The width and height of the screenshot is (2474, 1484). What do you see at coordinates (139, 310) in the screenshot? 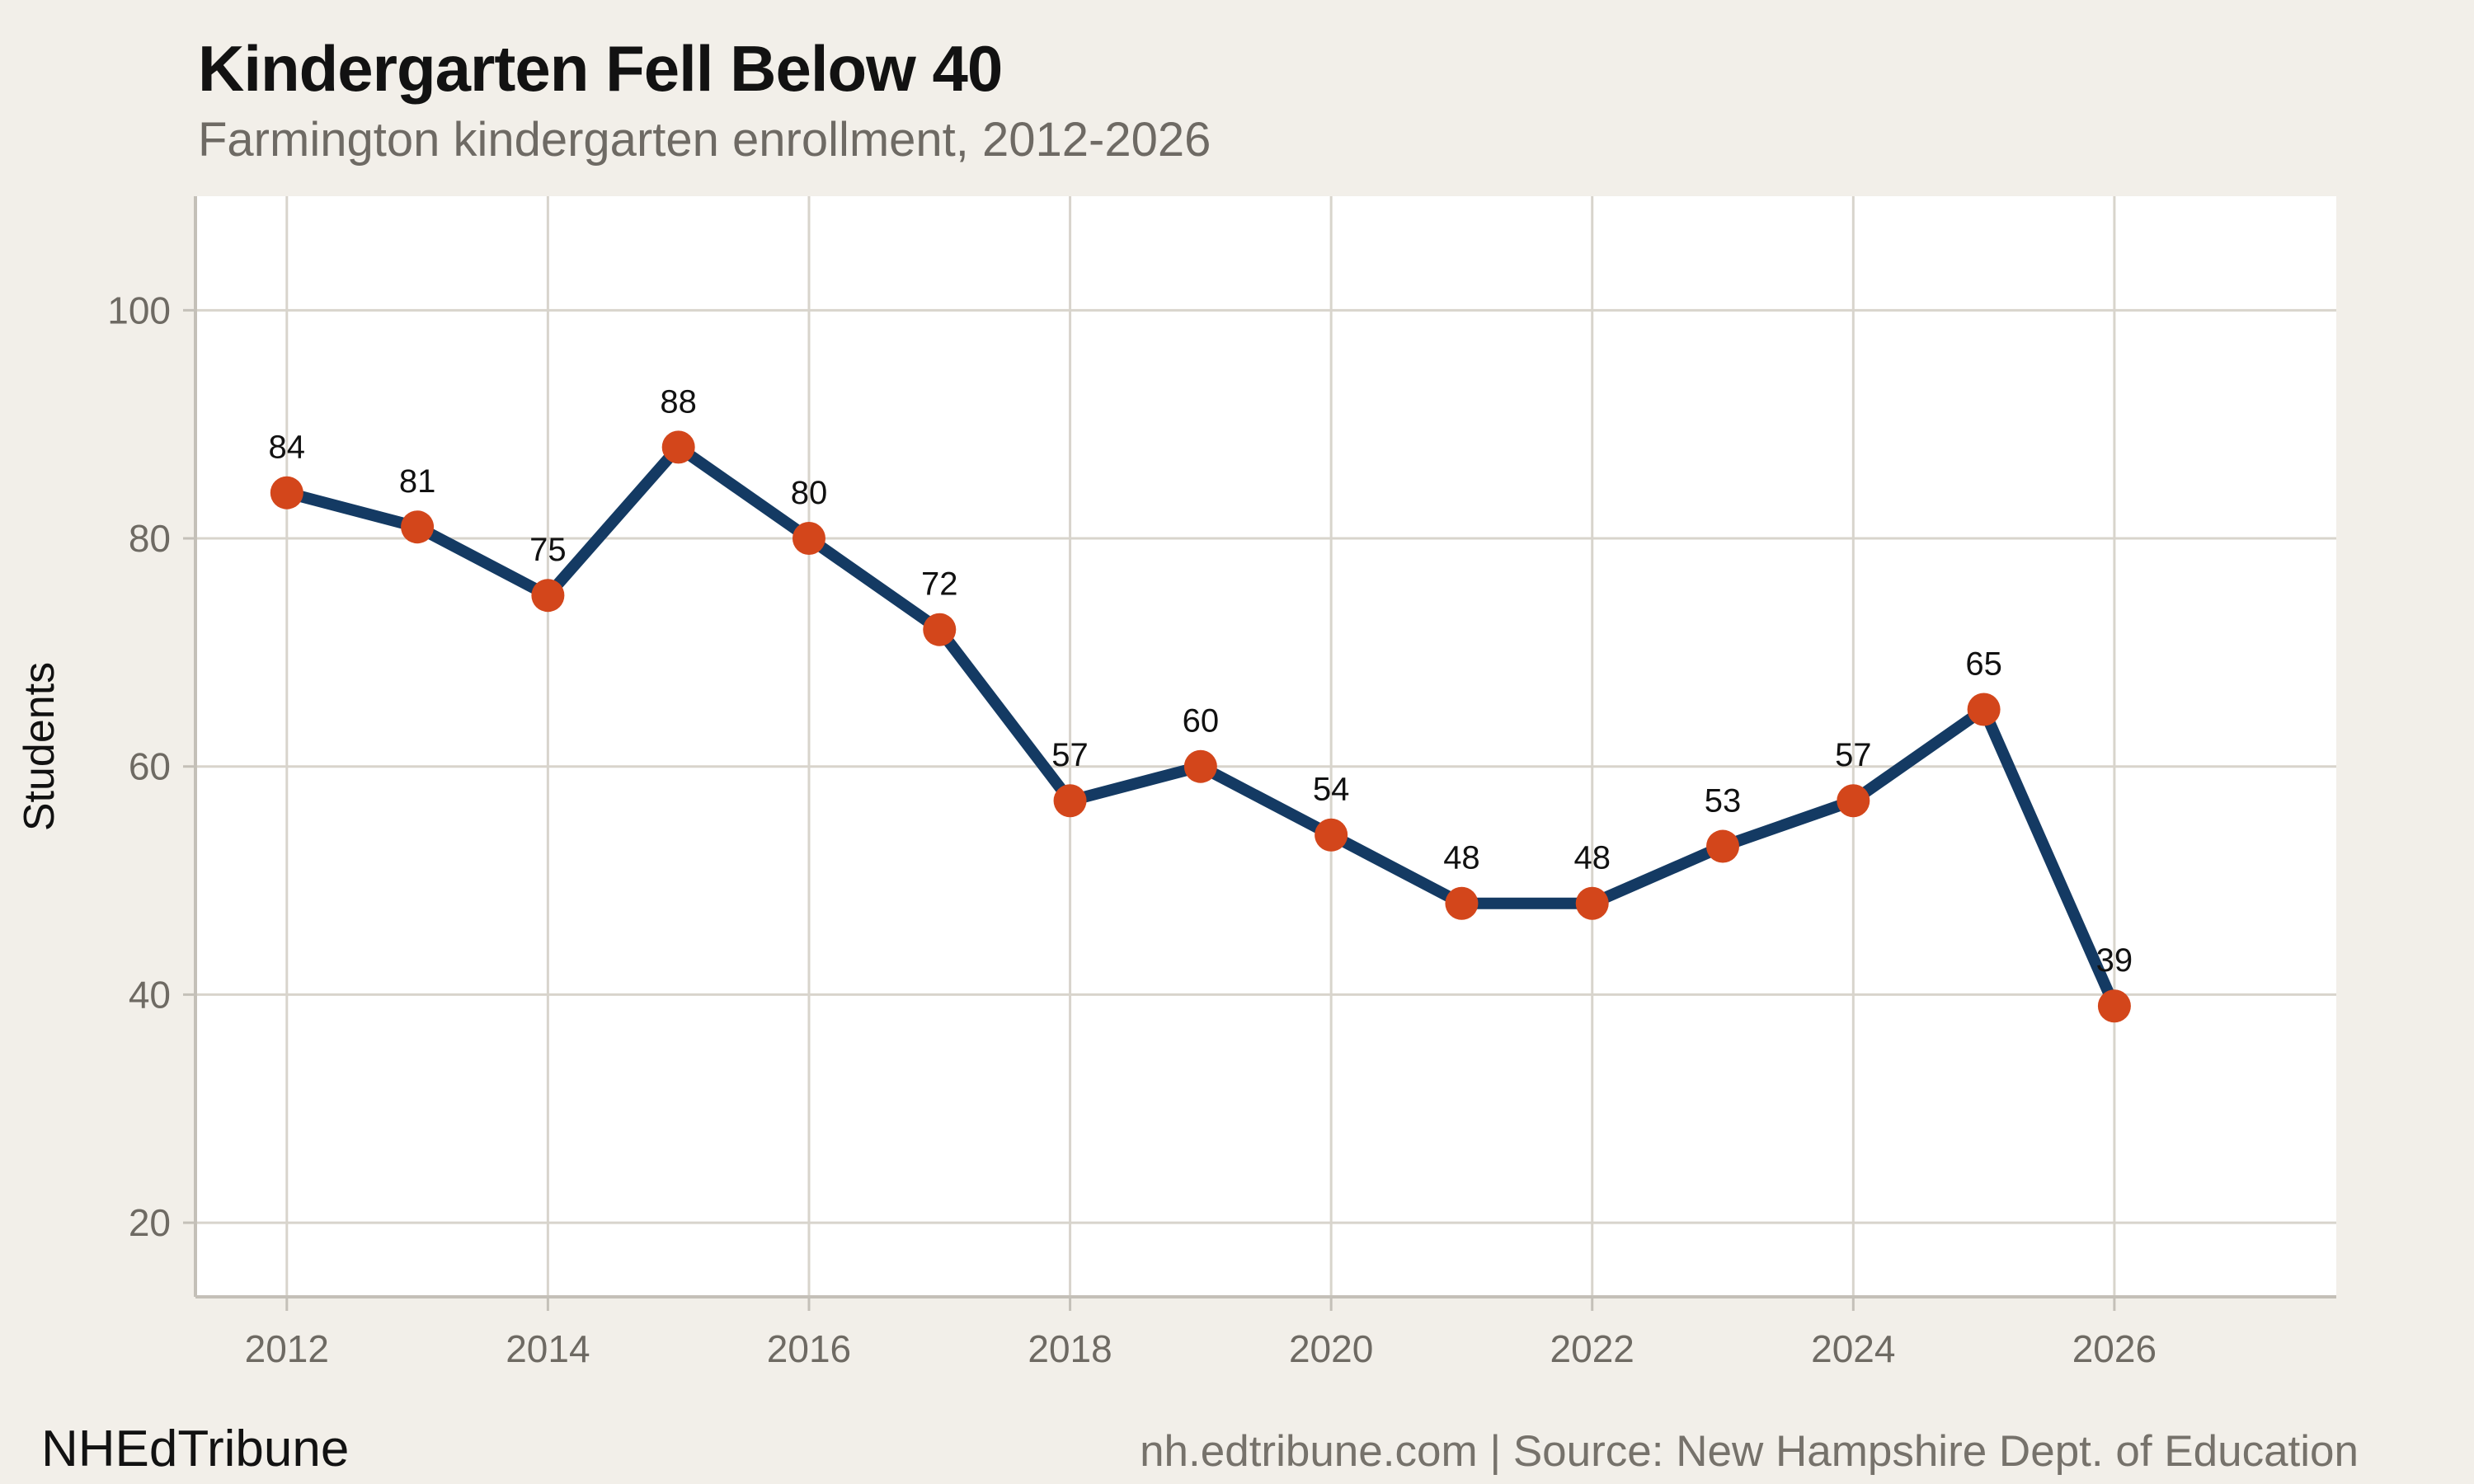
I see `y-tick-label: 100` at bounding box center [139, 310].